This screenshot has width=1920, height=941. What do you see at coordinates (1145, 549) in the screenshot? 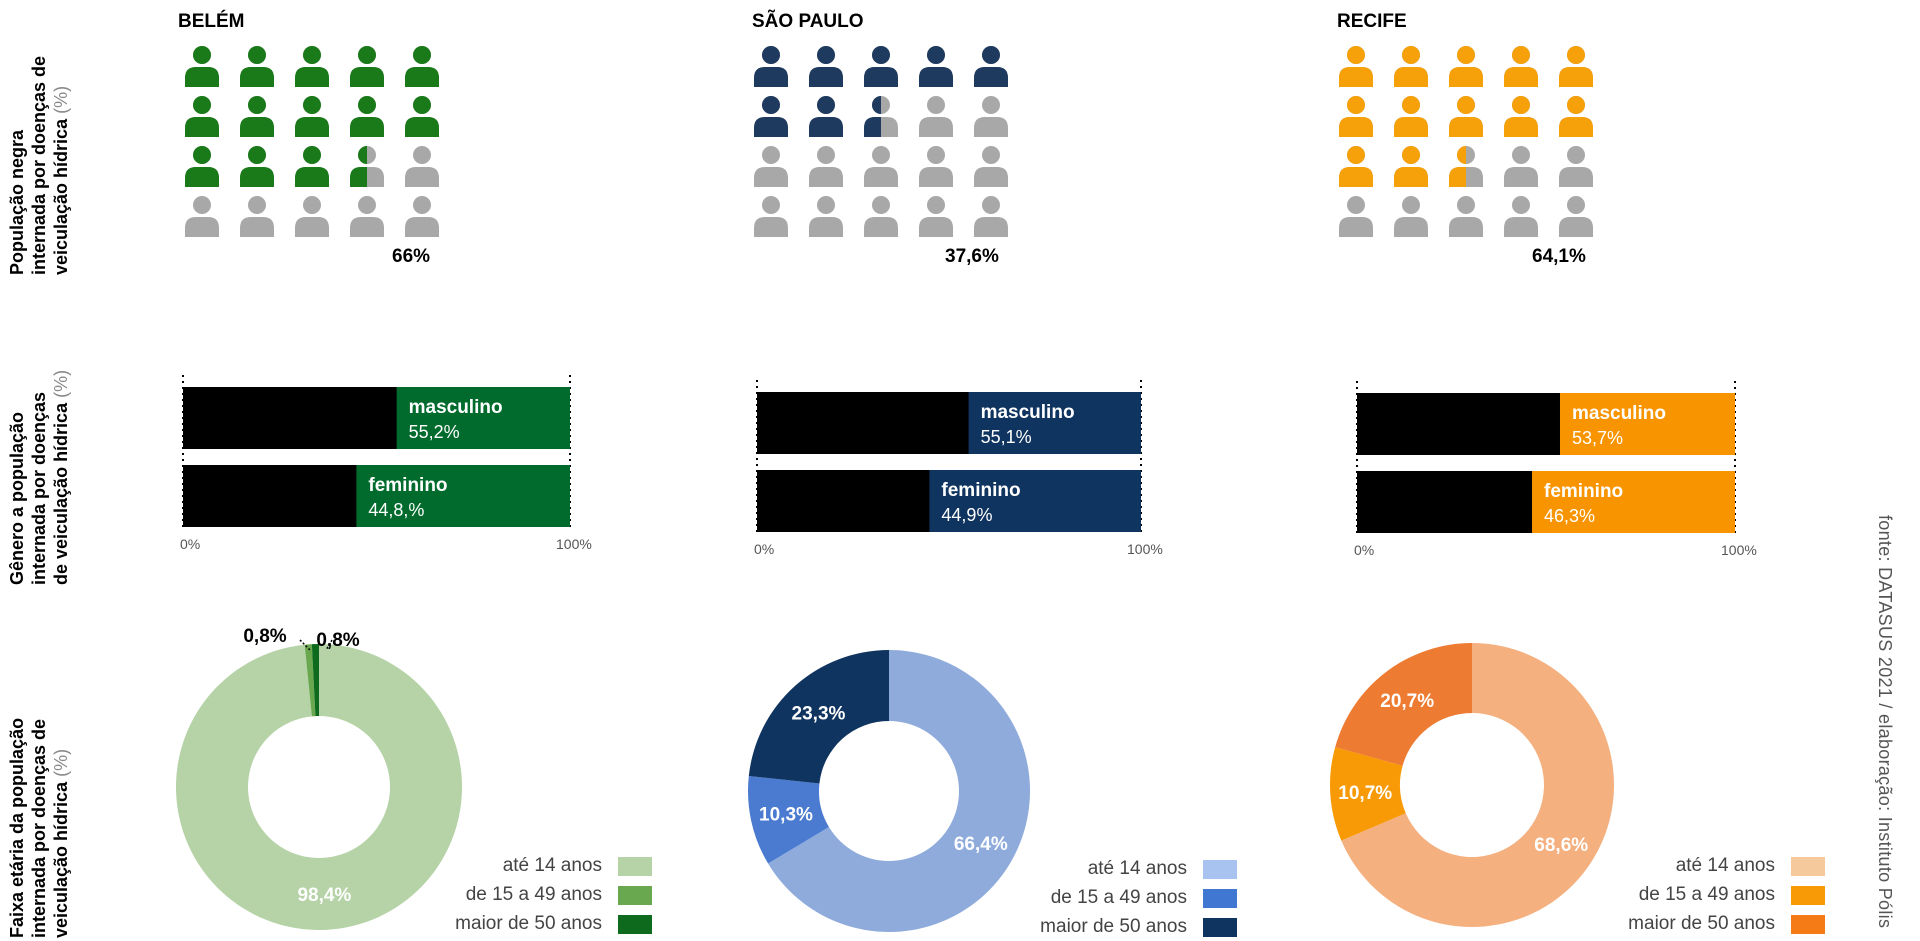
I see `axis-tick-label: 100%` at bounding box center [1145, 549].